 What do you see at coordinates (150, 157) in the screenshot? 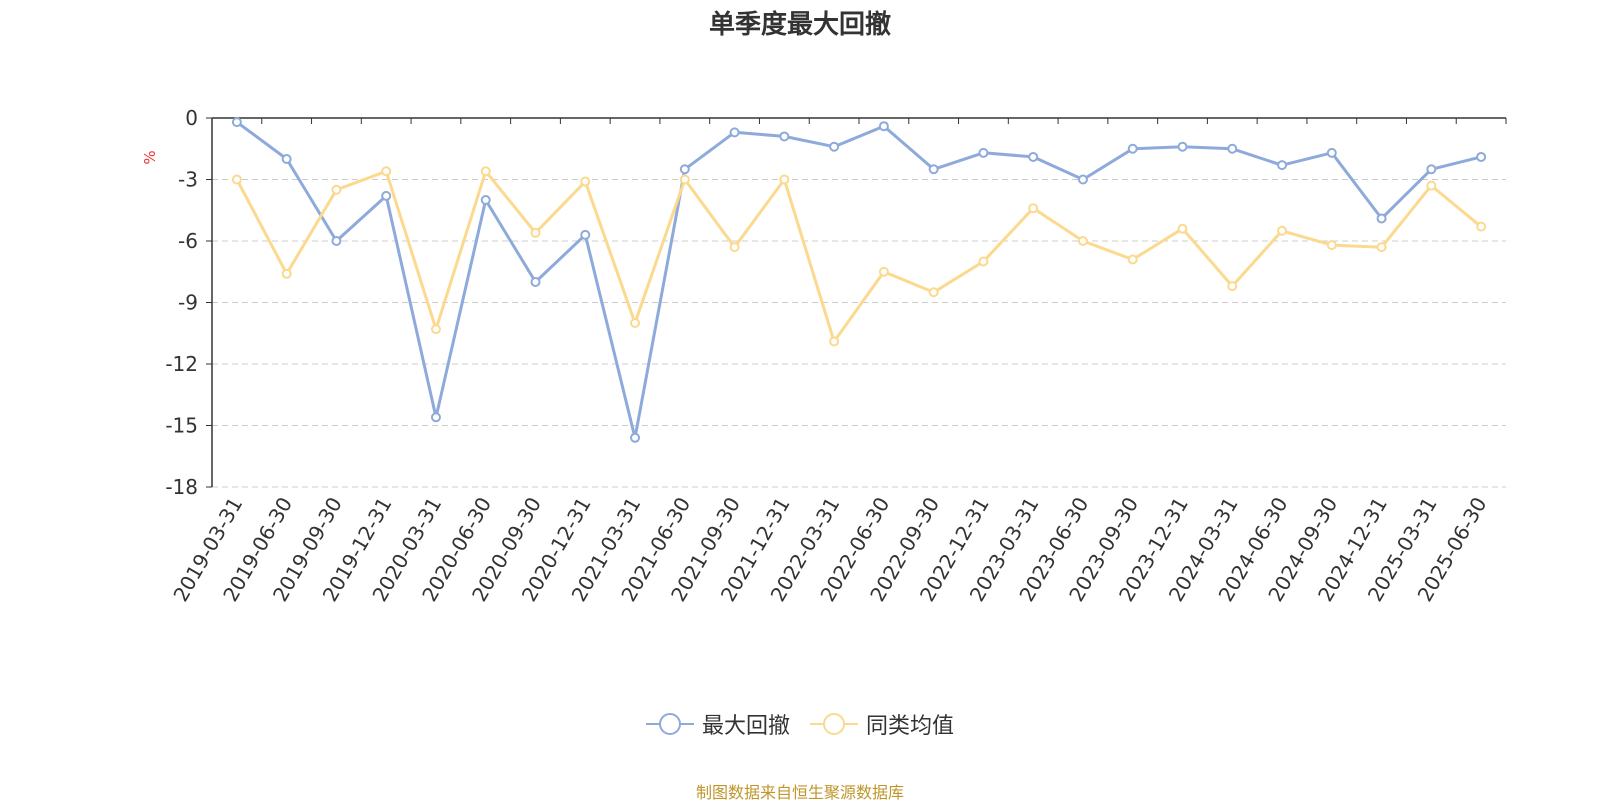
I see `y-axis-label: %` at bounding box center [150, 157].